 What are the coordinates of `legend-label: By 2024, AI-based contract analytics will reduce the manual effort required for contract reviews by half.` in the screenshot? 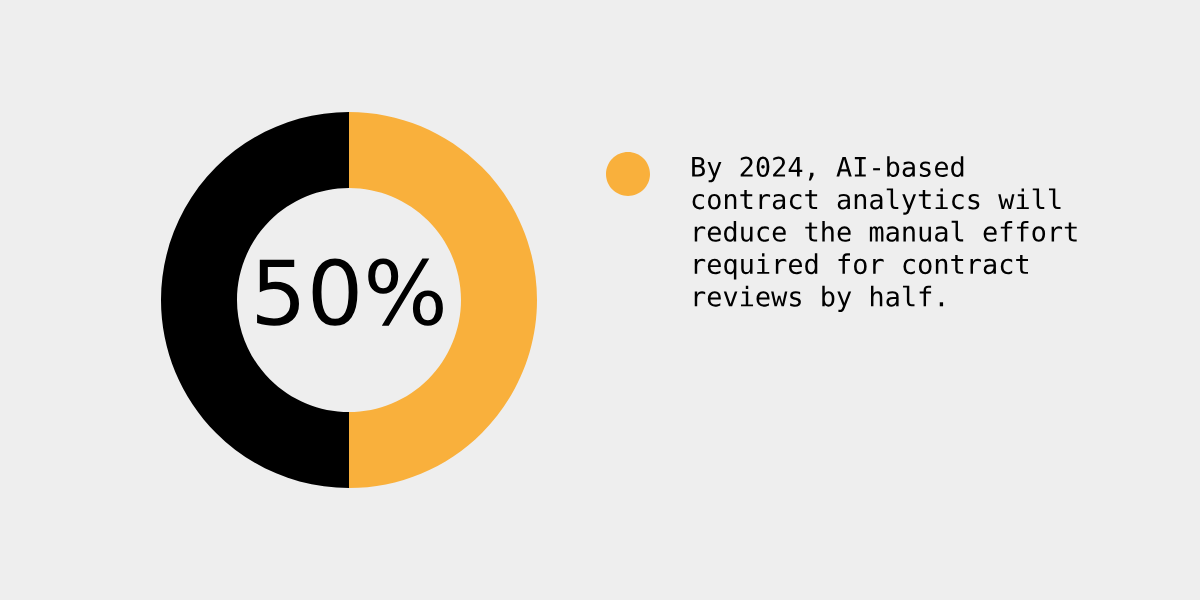 It's located at (884, 234).